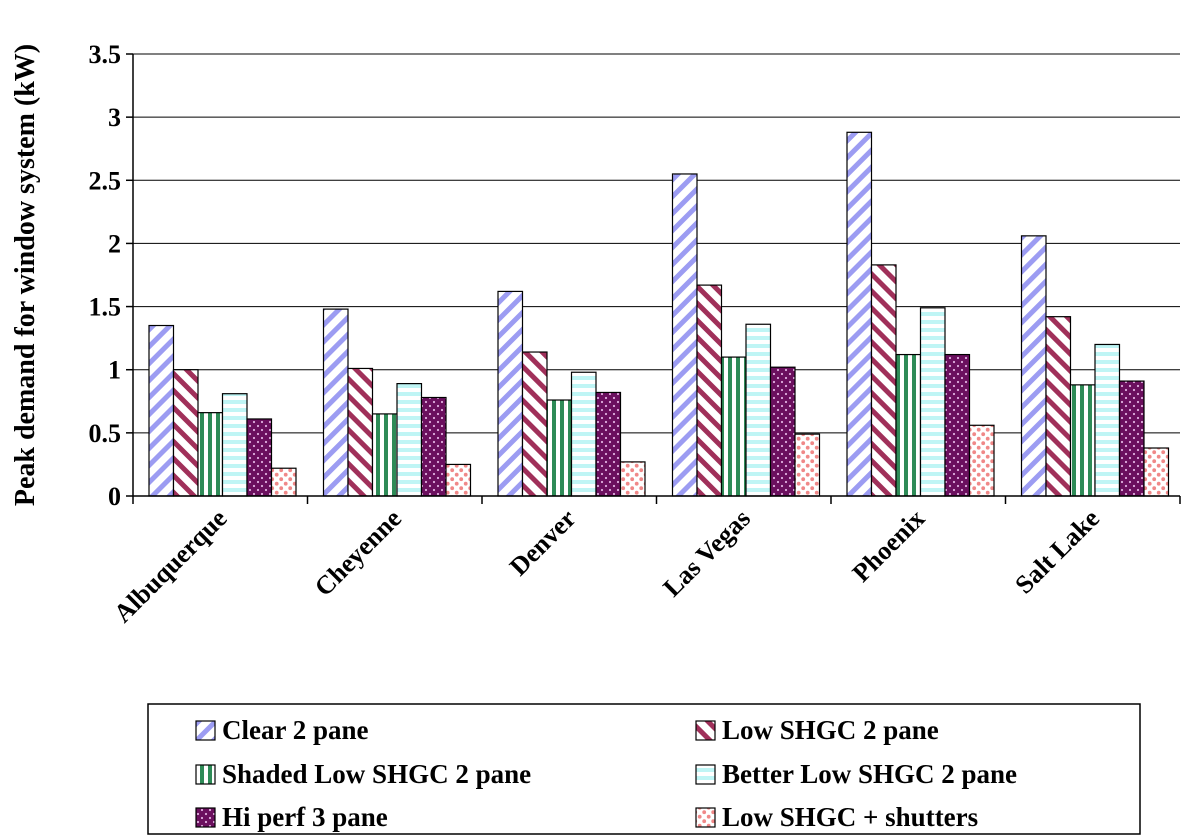  I want to click on bar-better-low-shgc-2-pane-cheyenne, so click(409, 440).